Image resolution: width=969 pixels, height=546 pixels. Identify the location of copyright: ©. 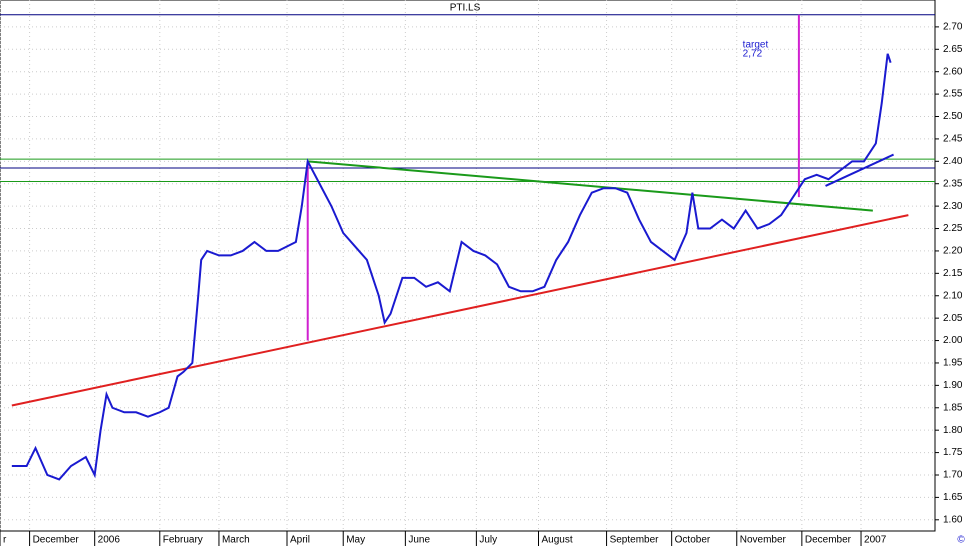
(961, 540).